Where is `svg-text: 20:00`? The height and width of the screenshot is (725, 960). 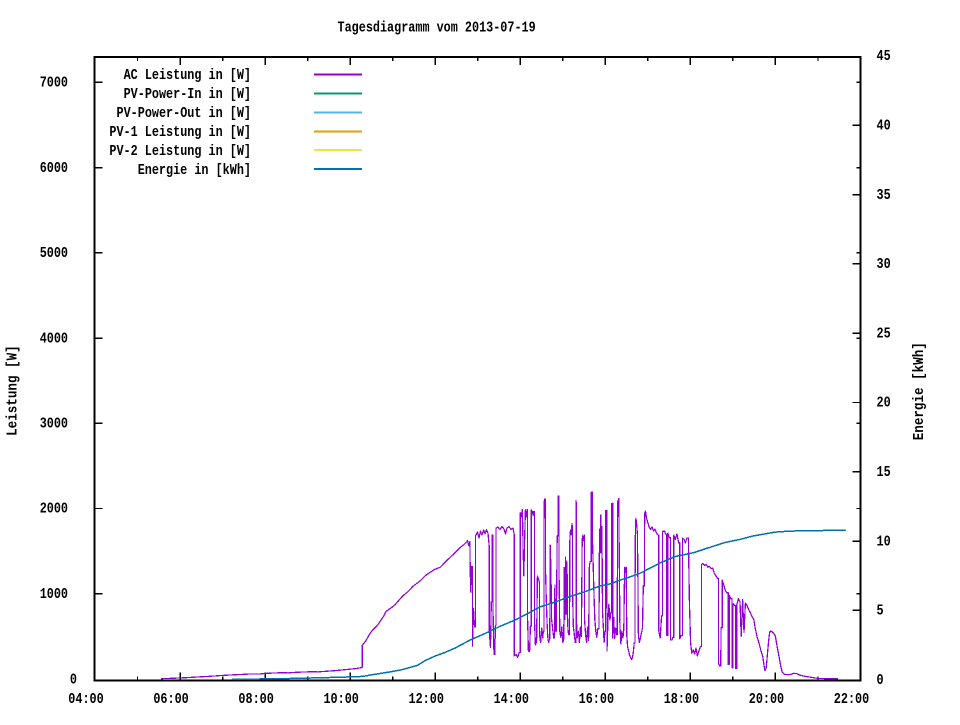 svg-text: 20:00 is located at coordinates (766, 699).